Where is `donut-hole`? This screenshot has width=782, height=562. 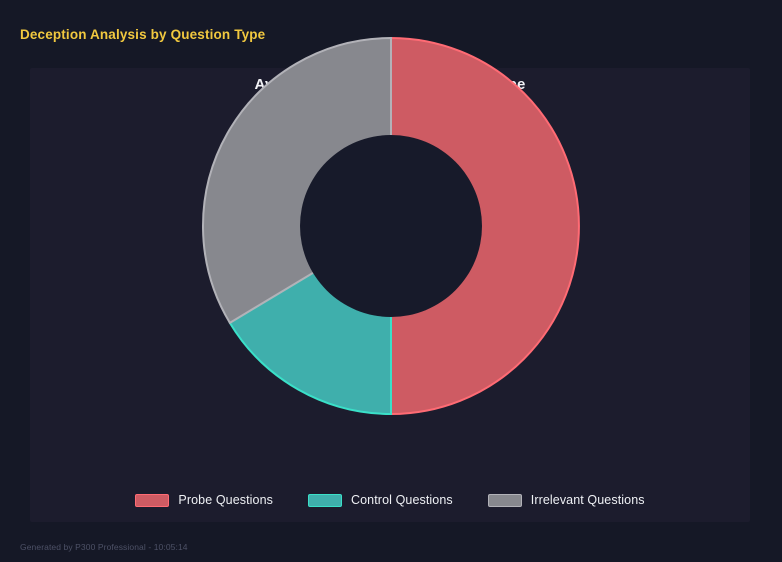 donut-hole is located at coordinates (391, 226).